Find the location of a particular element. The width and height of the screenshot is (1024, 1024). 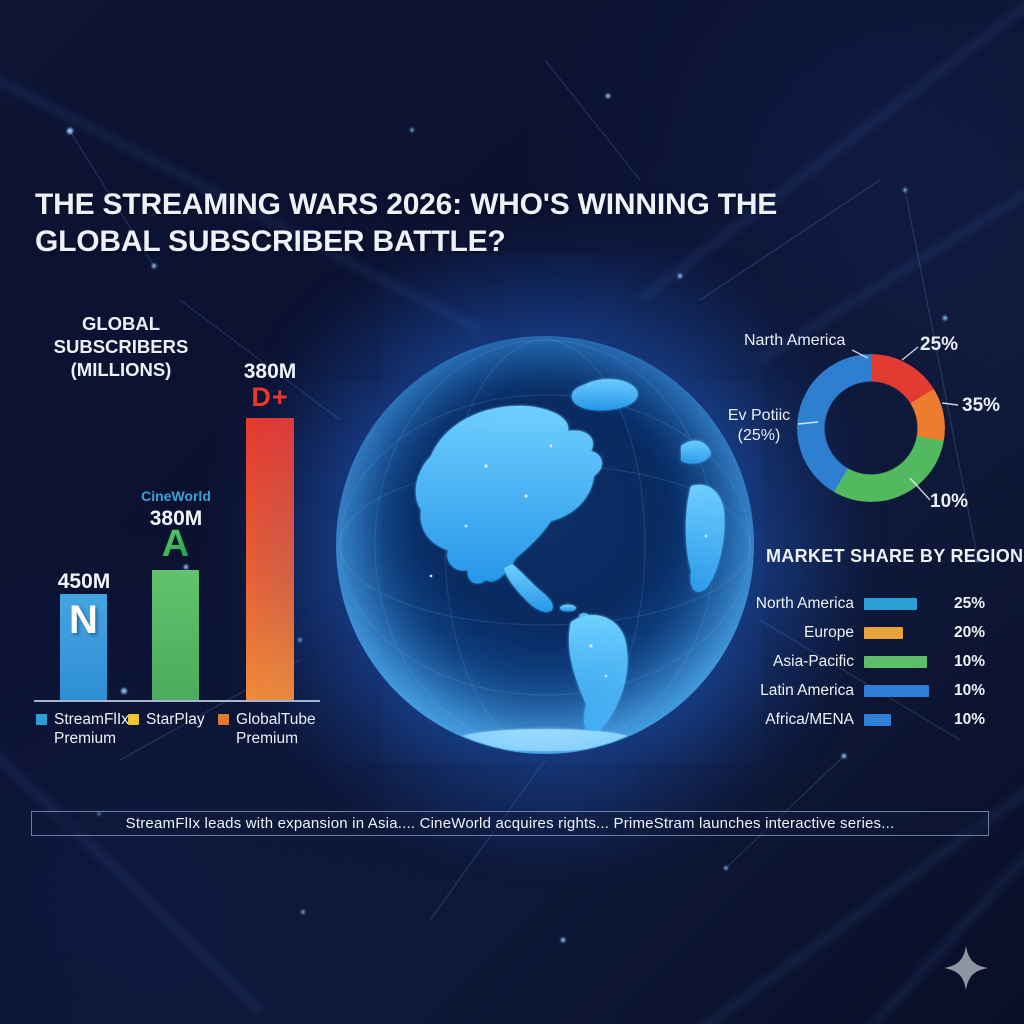

bar-legend-globaltube: GlobalTube Premium is located at coordinates (267, 729).